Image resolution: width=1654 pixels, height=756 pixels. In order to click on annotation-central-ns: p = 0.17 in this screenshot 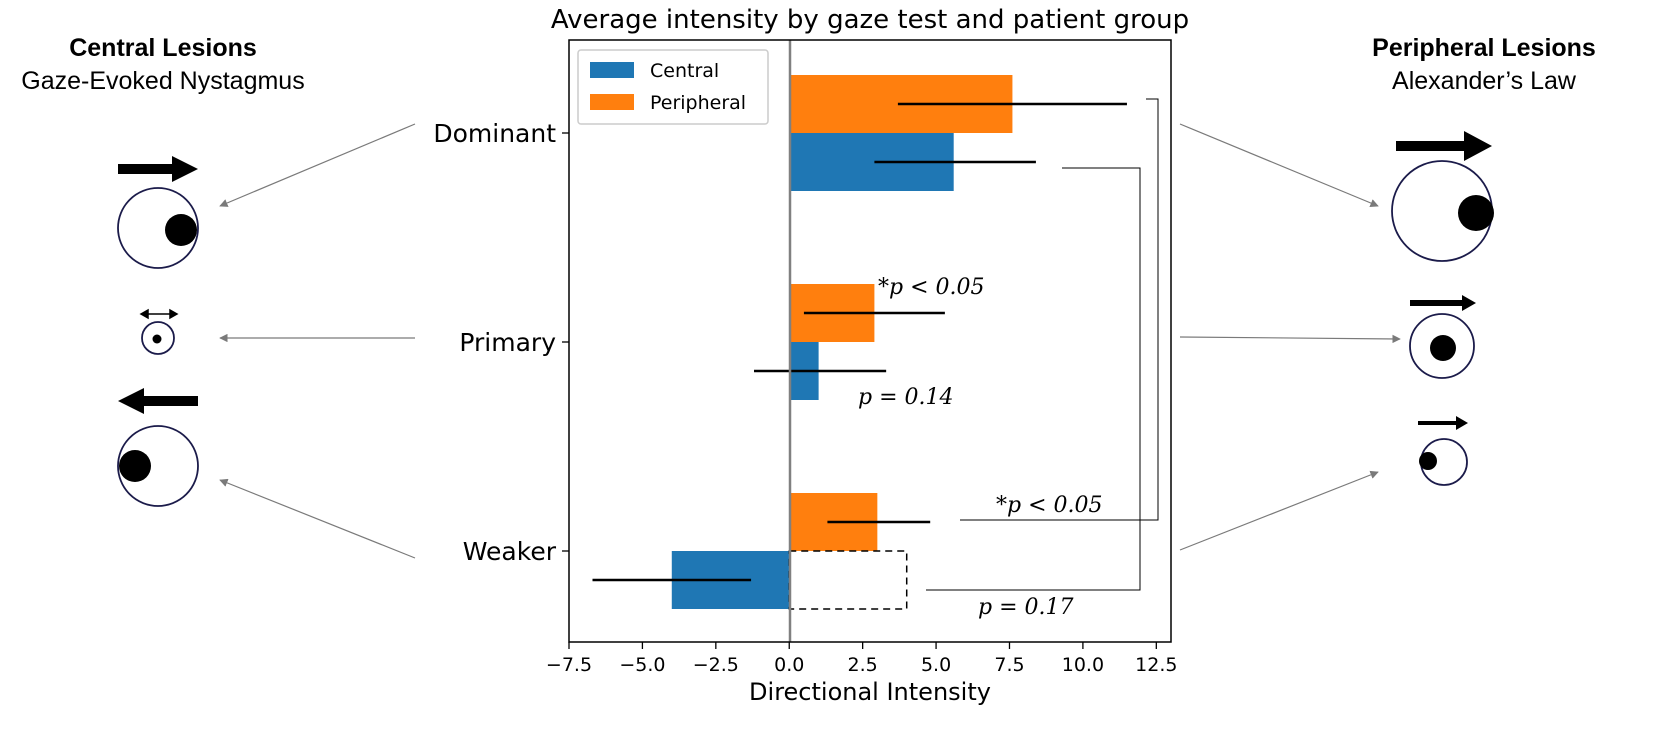, I will do `click(1026, 607)`.